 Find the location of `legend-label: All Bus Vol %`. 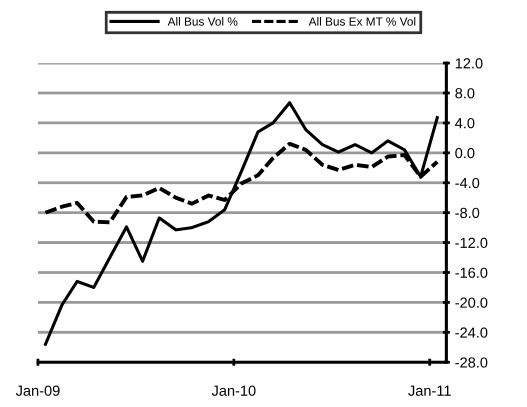

legend-label: All Bus Vol % is located at coordinates (203, 21).